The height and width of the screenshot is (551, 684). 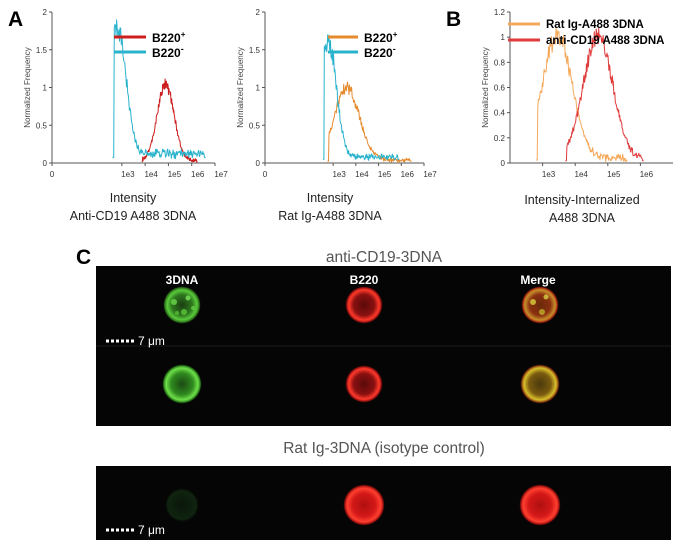 What do you see at coordinates (363, 45) in the screenshot?
I see `legend-a-right: B220+ B220-` at bounding box center [363, 45].